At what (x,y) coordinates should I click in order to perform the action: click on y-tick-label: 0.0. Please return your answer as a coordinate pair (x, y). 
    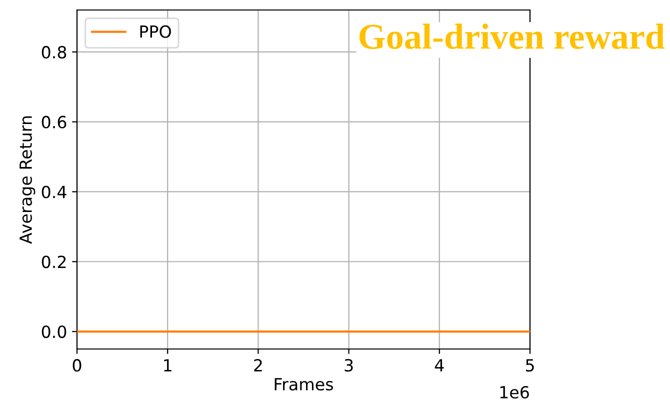
    Looking at the image, I should click on (54, 331).